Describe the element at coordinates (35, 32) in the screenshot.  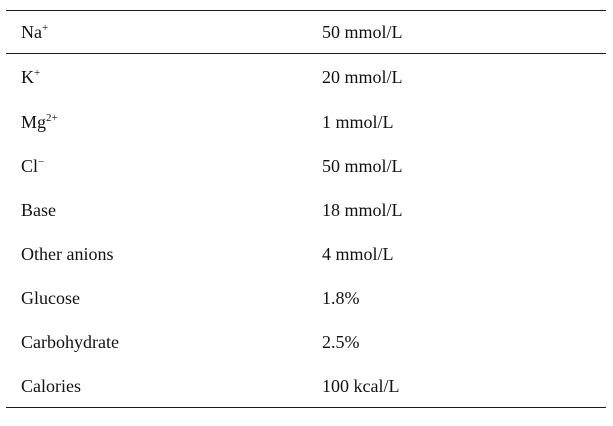
I see `component-name: Na+` at that location.